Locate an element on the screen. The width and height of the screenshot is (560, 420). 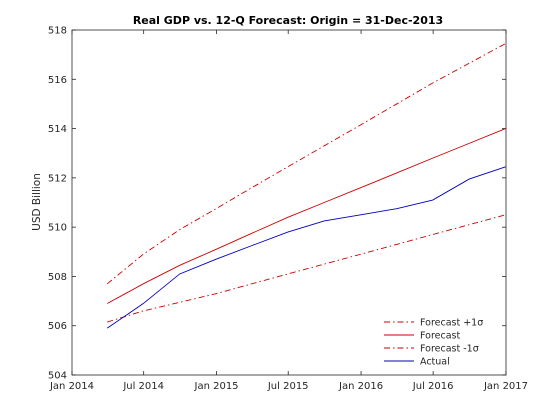
x-tick-label: Jul 2016 is located at coordinates (433, 386).